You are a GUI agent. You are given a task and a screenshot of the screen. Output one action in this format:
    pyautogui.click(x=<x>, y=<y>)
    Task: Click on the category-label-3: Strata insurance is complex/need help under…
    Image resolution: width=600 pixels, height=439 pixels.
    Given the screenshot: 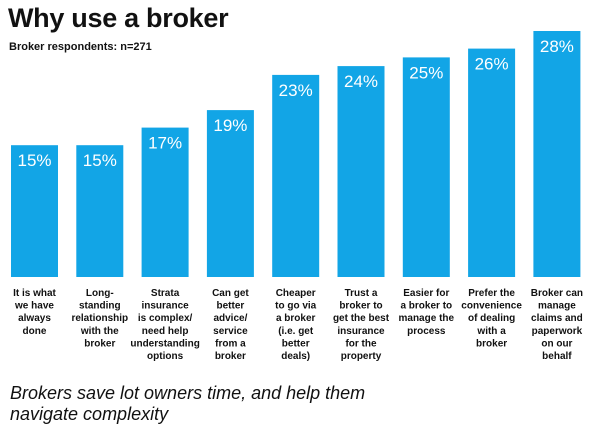 What is the action you would take?
    pyautogui.click(x=164, y=325)
    